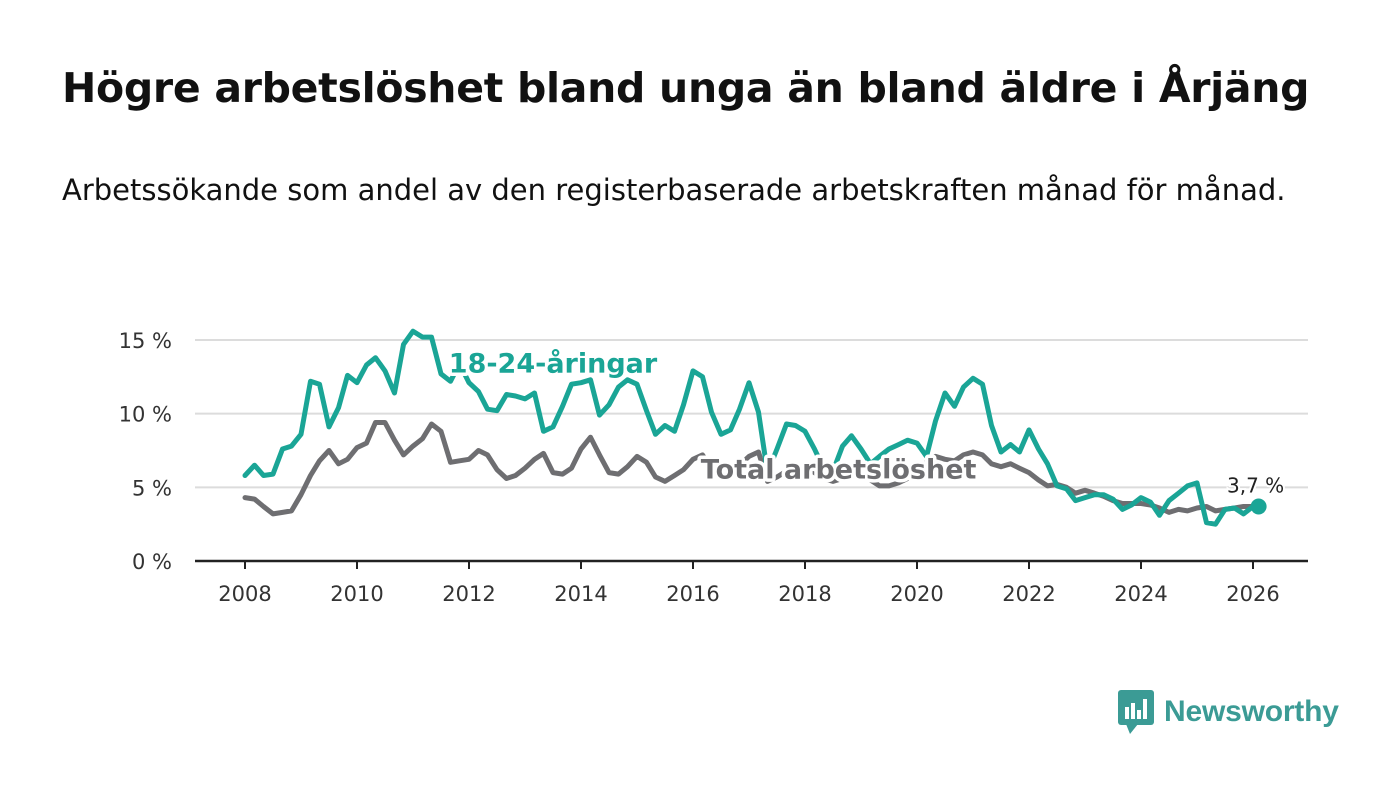 This screenshot has height=794, width=1400. What do you see at coordinates (1251, 711) in the screenshot?
I see `brand-name: Newsworthy` at bounding box center [1251, 711].